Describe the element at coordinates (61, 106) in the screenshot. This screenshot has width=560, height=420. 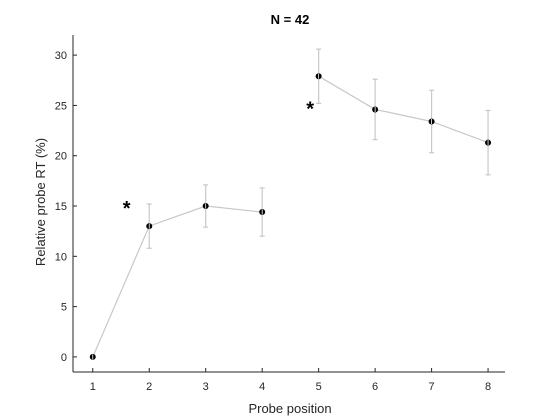
I see `y-tick-label: 25` at that location.